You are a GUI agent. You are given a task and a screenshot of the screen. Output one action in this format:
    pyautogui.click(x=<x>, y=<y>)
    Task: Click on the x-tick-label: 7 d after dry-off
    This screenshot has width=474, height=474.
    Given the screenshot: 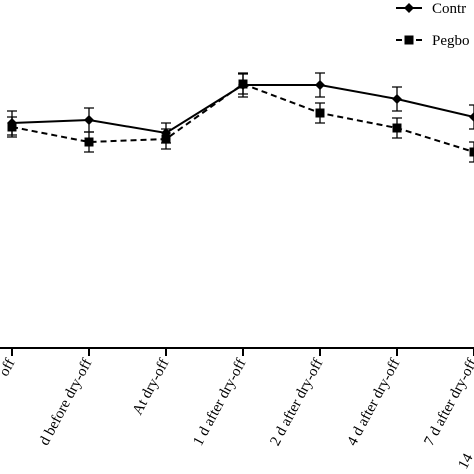 What is the action you would take?
    pyautogui.click(x=447, y=402)
    